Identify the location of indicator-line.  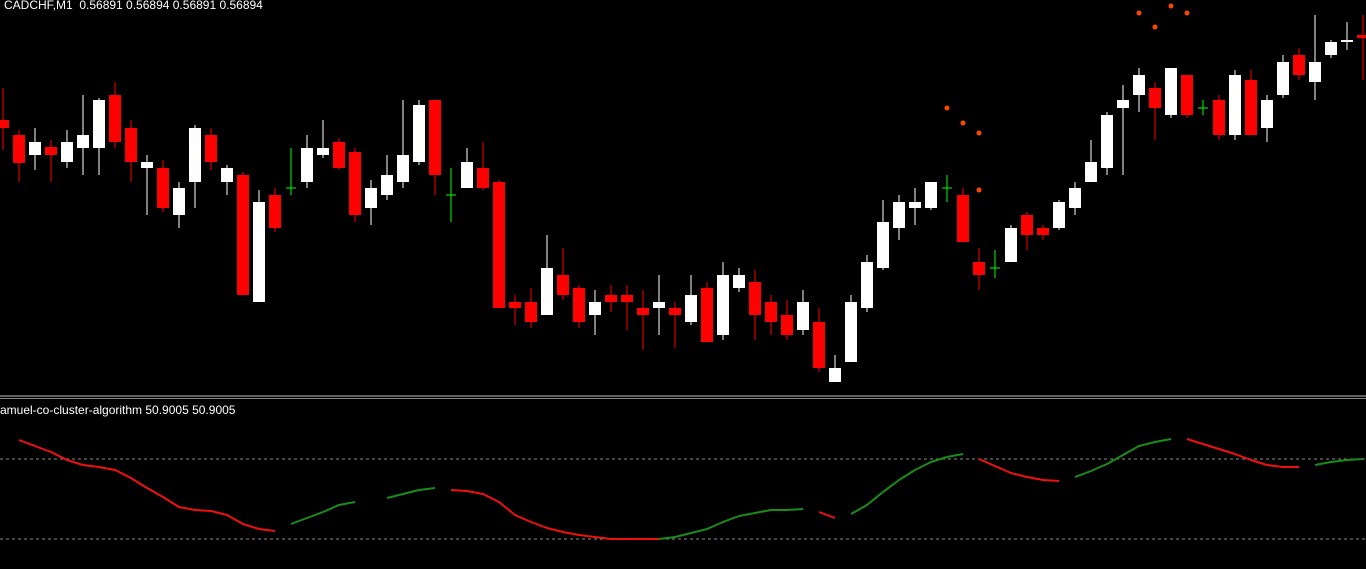
(827, 489).